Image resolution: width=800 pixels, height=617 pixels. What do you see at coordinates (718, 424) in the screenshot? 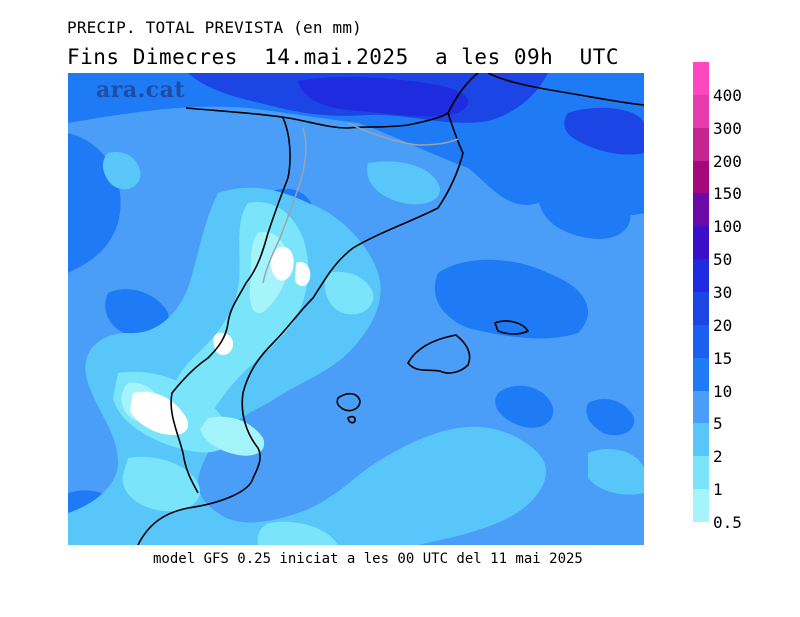
I see `legend-label: 5` at bounding box center [718, 424].